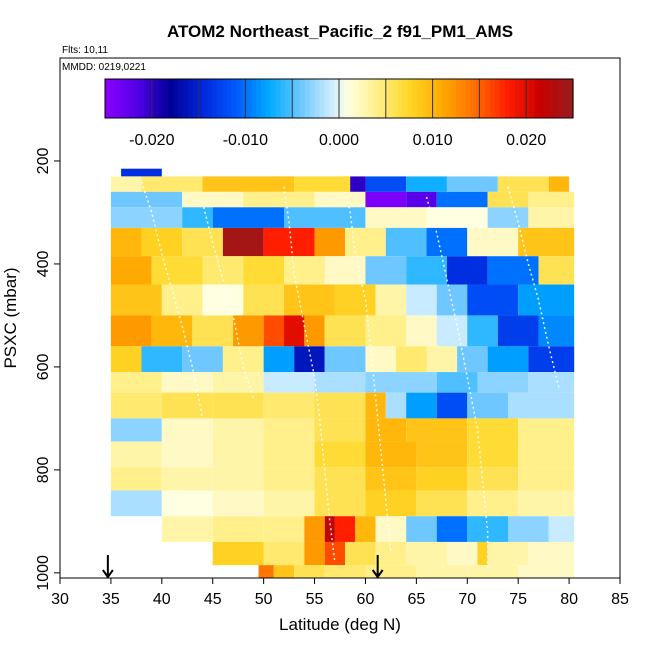 This screenshot has height=650, width=650. I want to click on x-tick-label: 50, so click(264, 599).